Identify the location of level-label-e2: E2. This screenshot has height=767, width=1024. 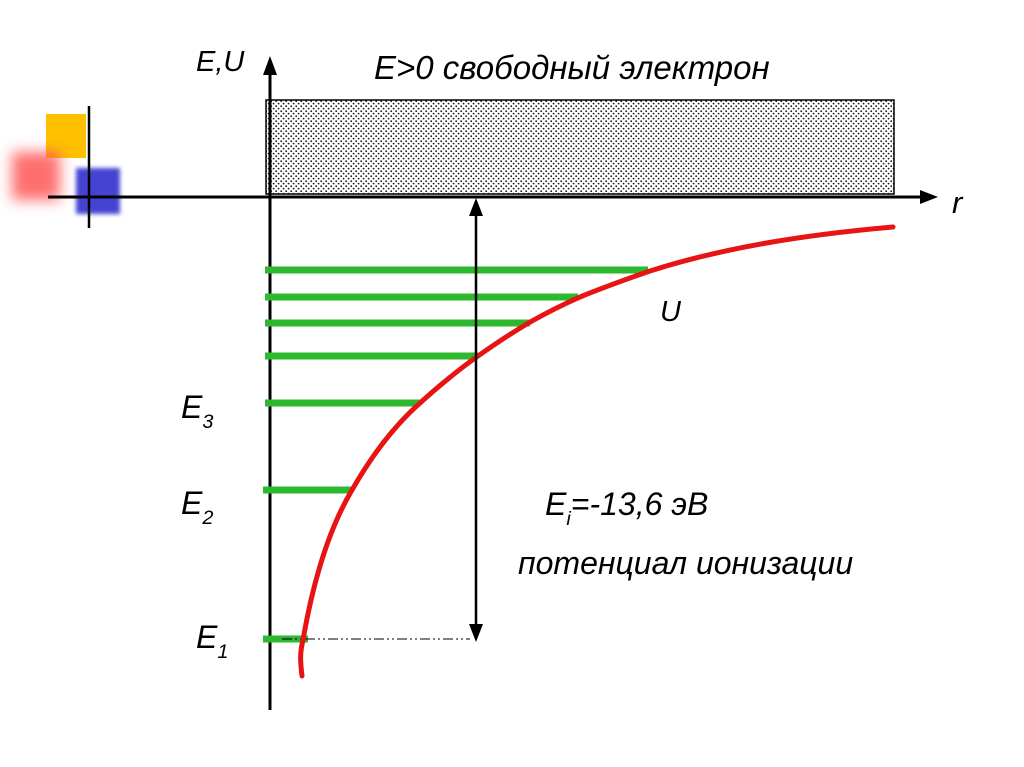
(197, 507).